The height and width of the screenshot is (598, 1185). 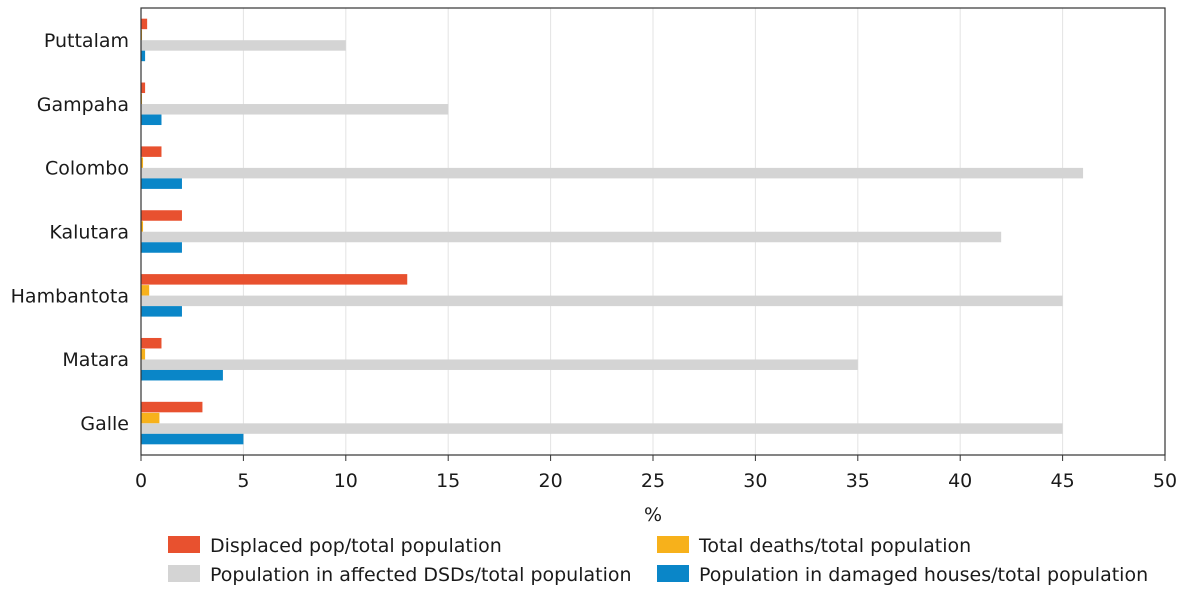 What do you see at coordinates (141, 481) in the screenshot?
I see `x-tick-label: 0` at bounding box center [141, 481].